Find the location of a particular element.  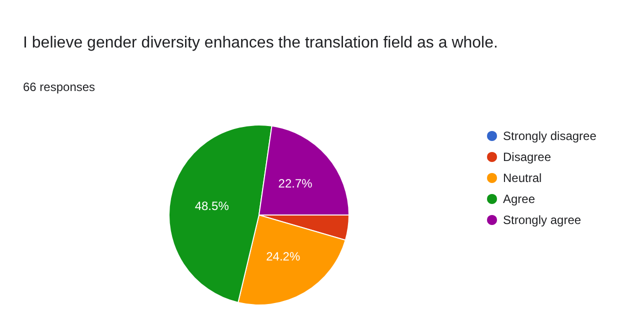

legend-label: Agree is located at coordinates (519, 199).